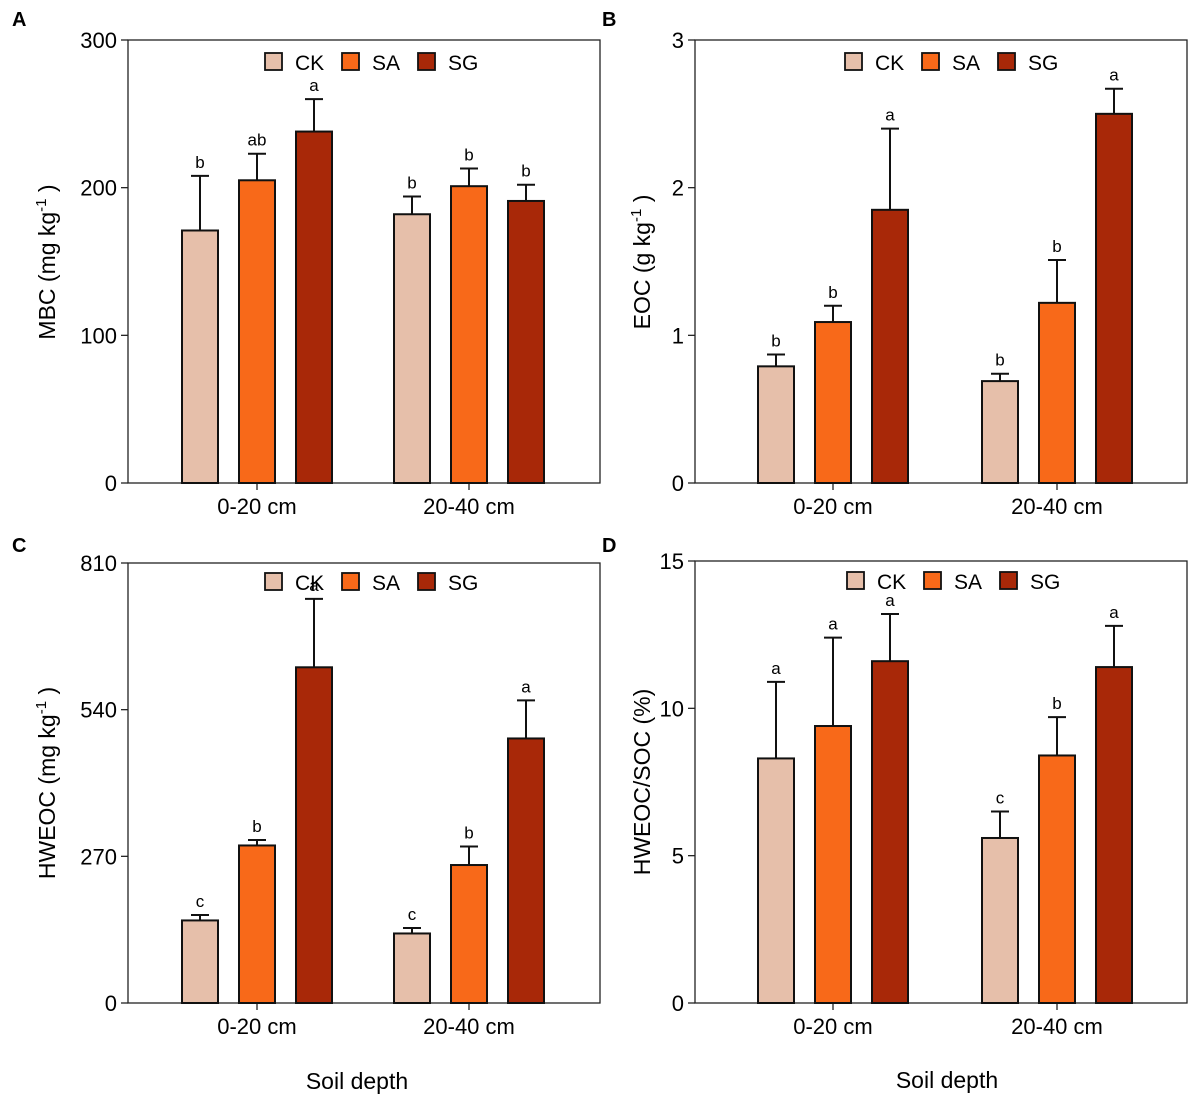  Describe the element at coordinates (98, 856) in the screenshot. I see `y-tick-label: 270` at that location.